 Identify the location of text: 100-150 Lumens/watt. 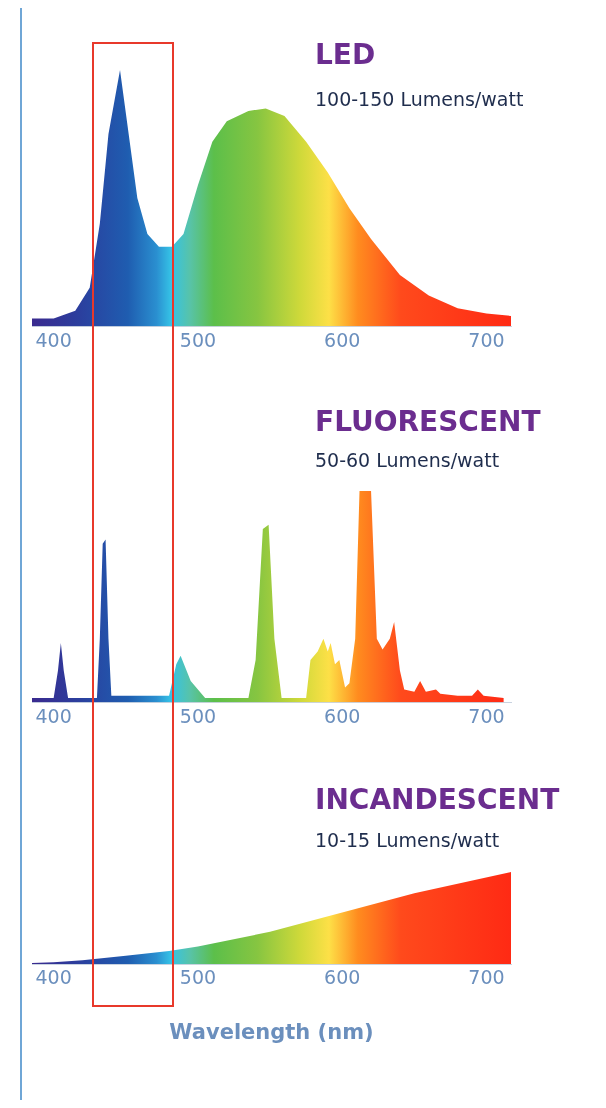
(419, 99).